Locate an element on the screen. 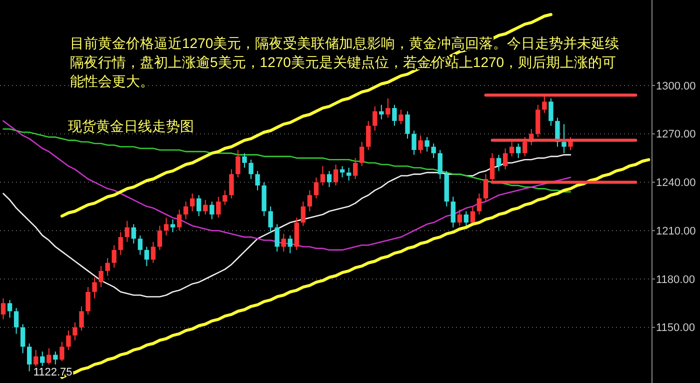 This screenshot has width=700, height=383. y-tick-label: 1240.00 is located at coordinates (676, 183).